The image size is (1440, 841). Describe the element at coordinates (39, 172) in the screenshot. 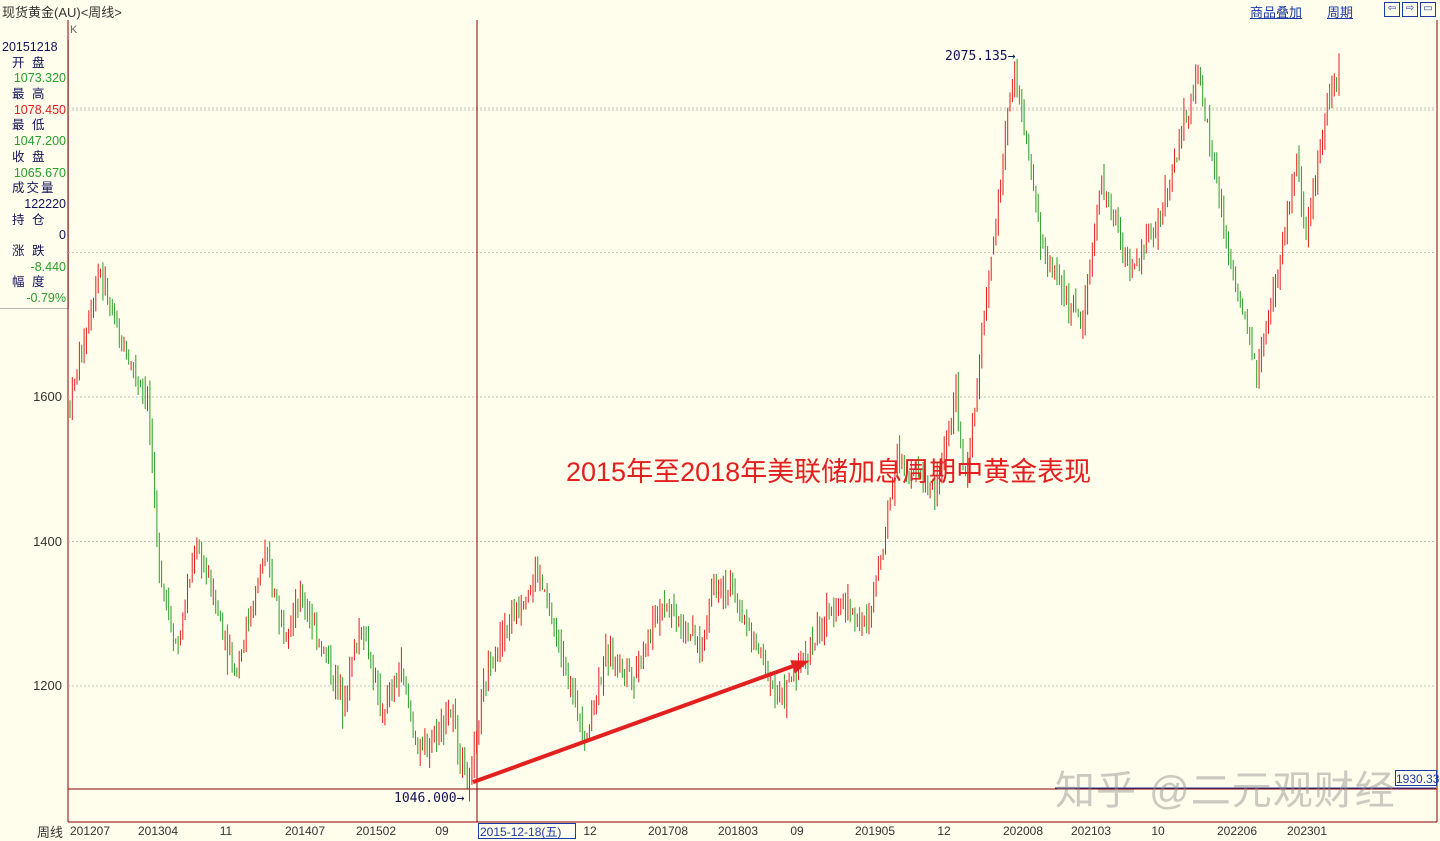

I see `quote-value: 1065.670` at that location.